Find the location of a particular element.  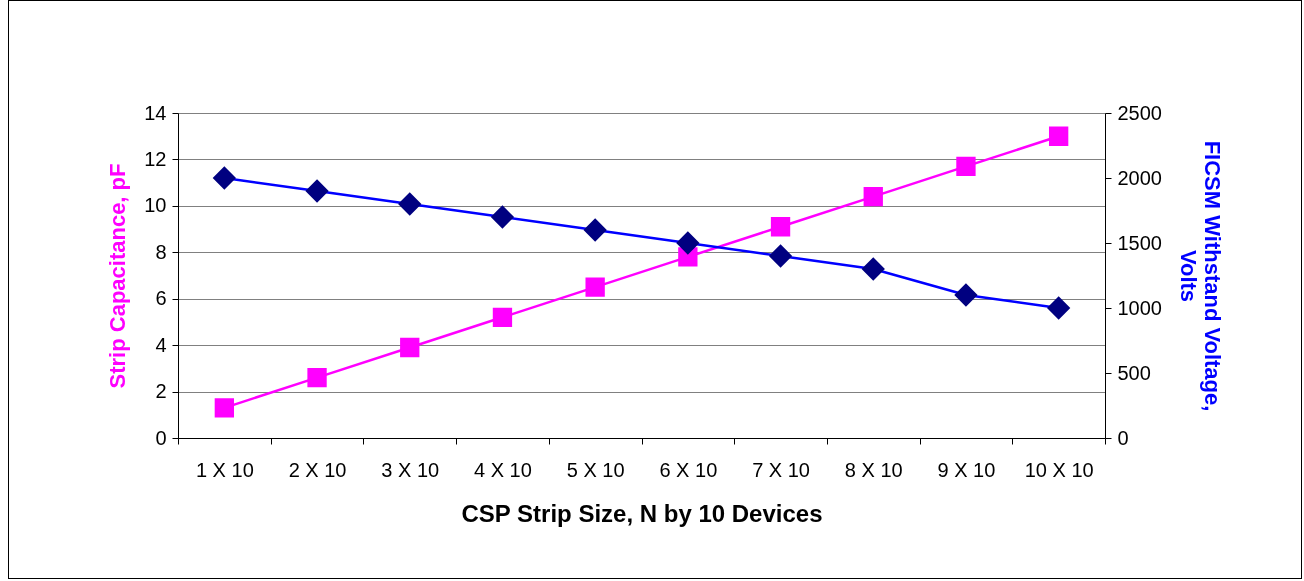

y-tick-label: 12 is located at coordinates (155, 158).